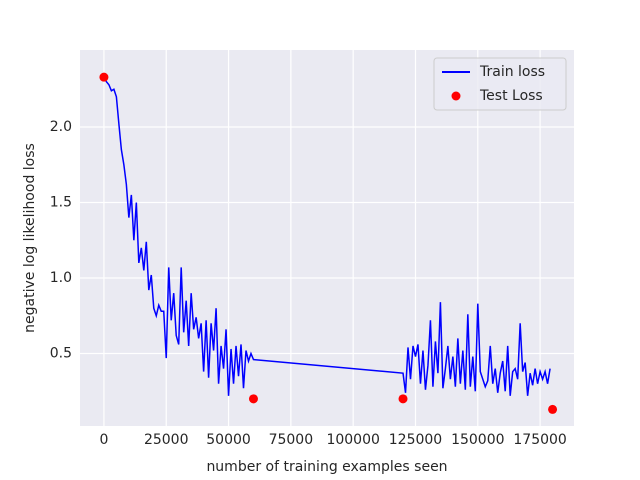 Image resolution: width=640 pixels, height=480 pixels. What do you see at coordinates (352, 440) in the screenshot?
I see `x-tick-label: 100000` at bounding box center [352, 440].